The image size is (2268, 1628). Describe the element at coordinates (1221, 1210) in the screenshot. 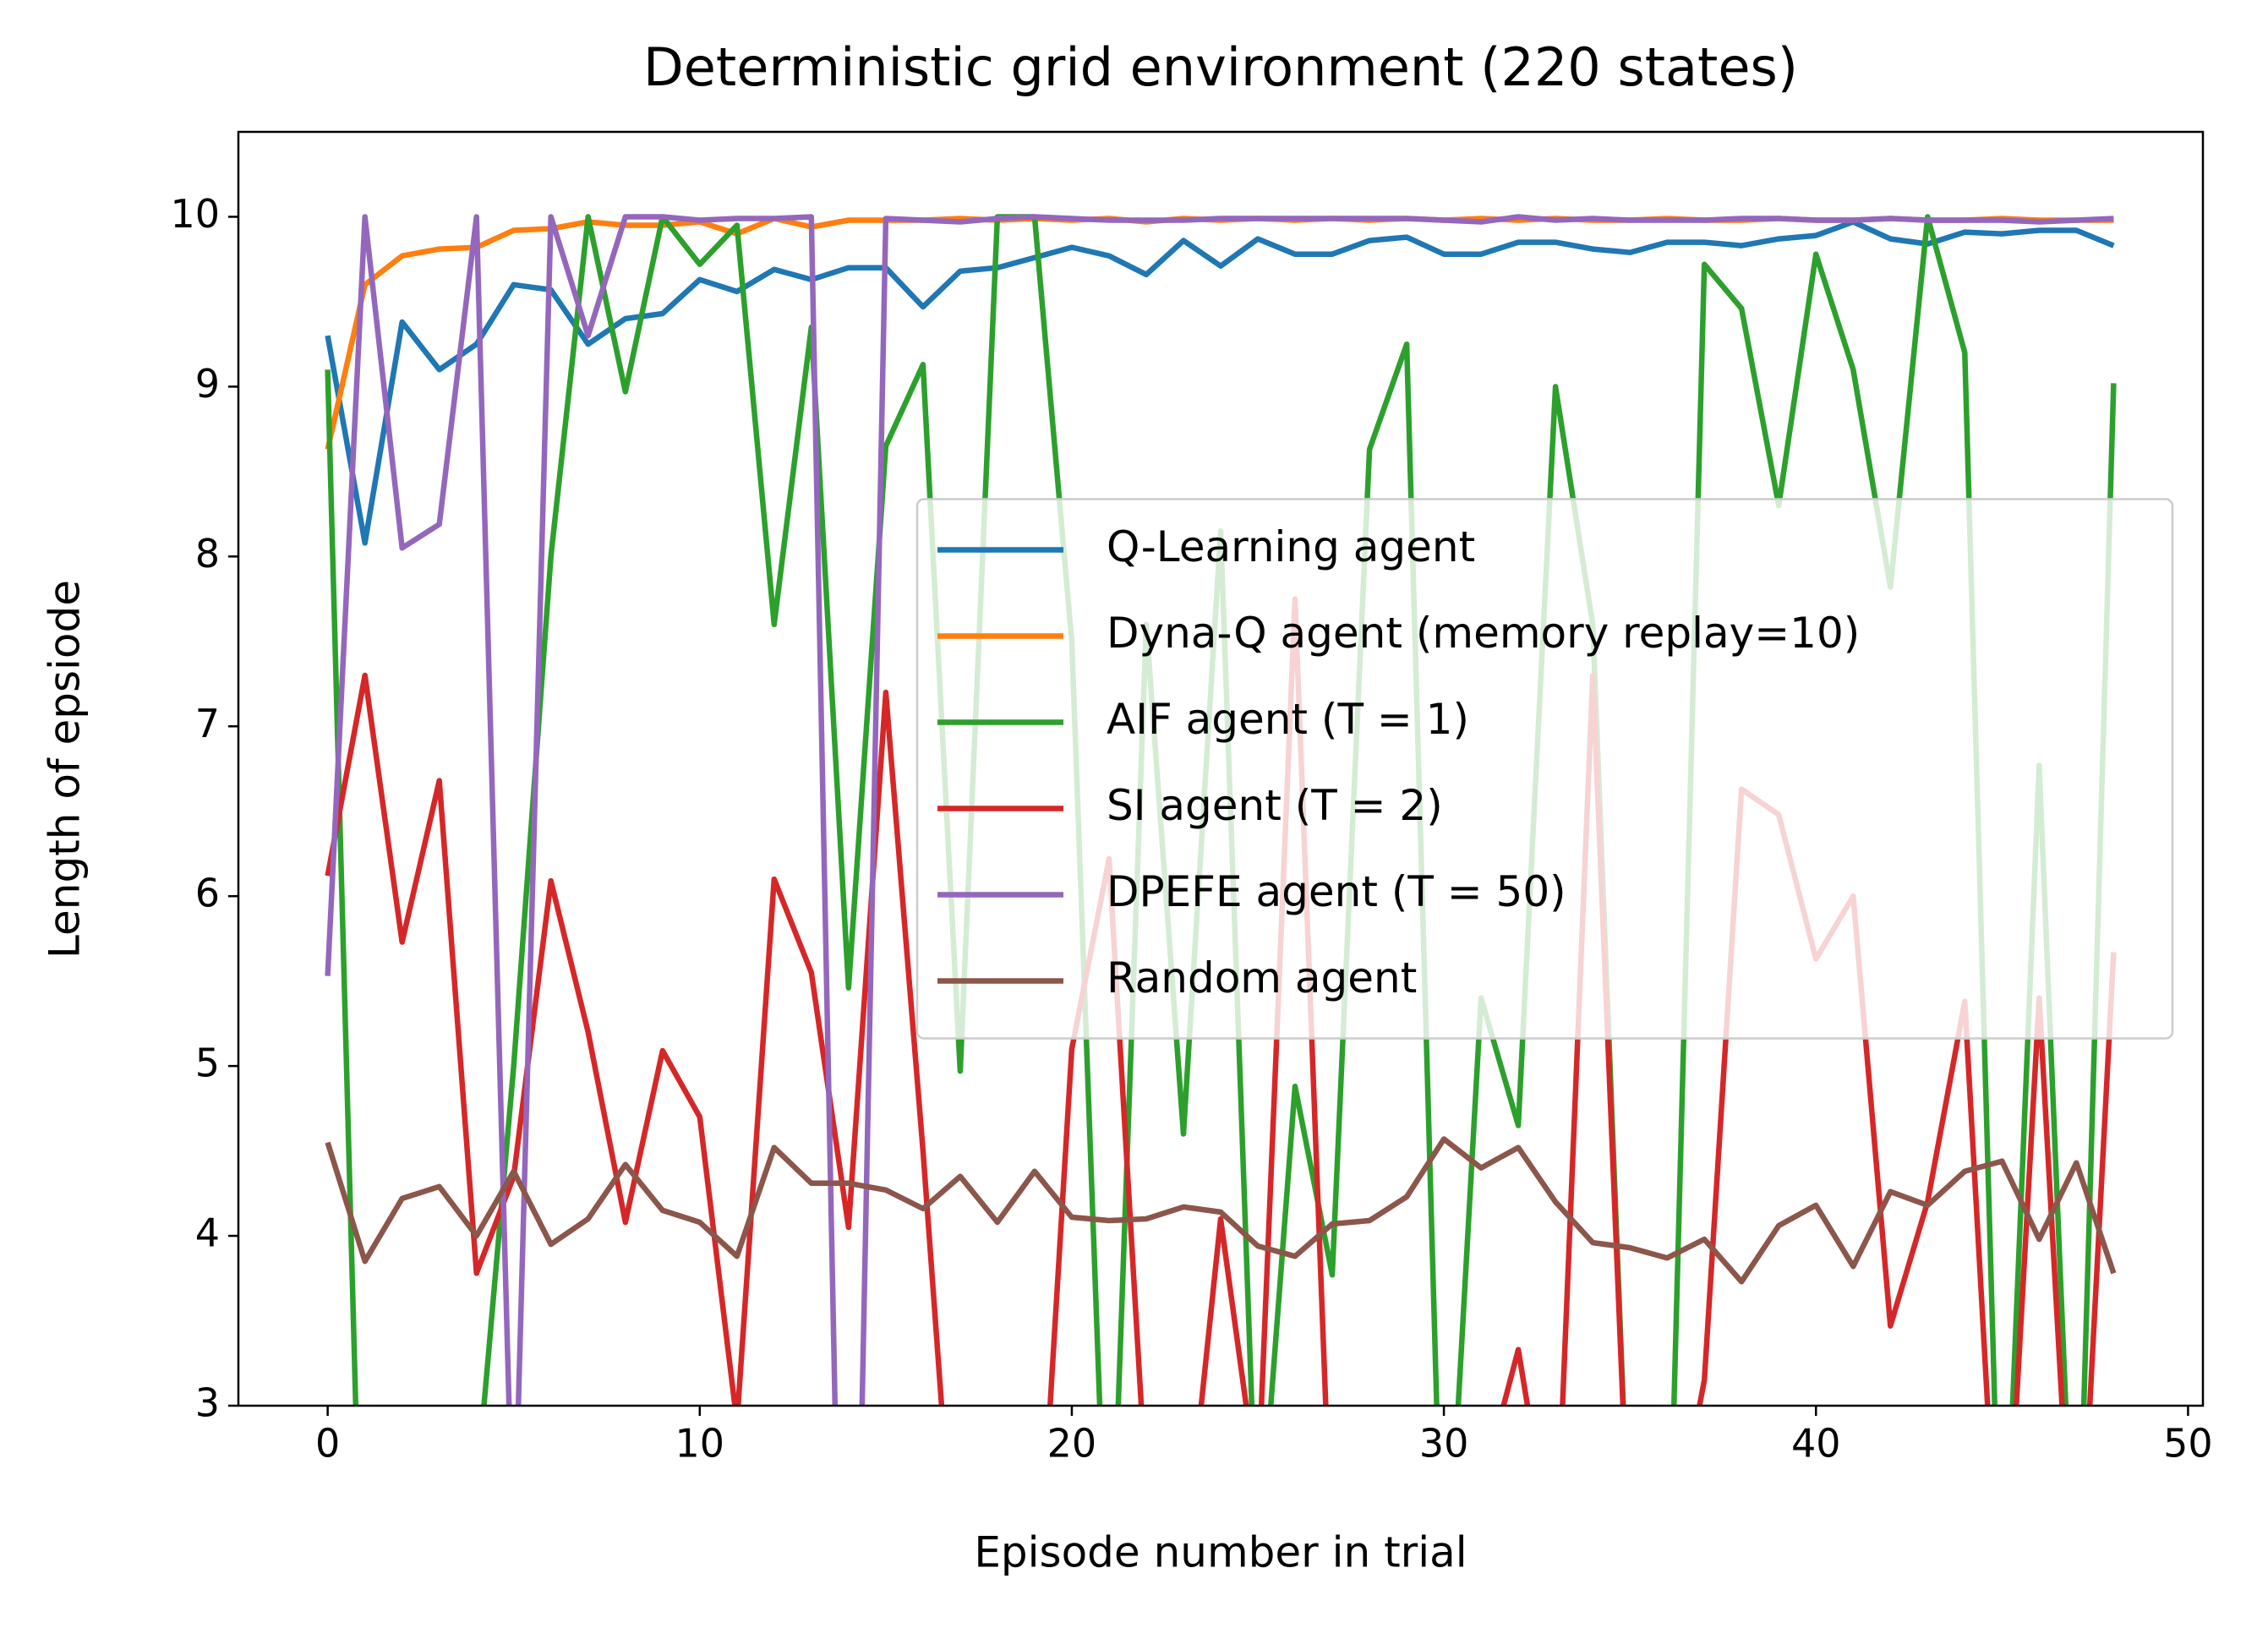

I see `series-line` at that location.